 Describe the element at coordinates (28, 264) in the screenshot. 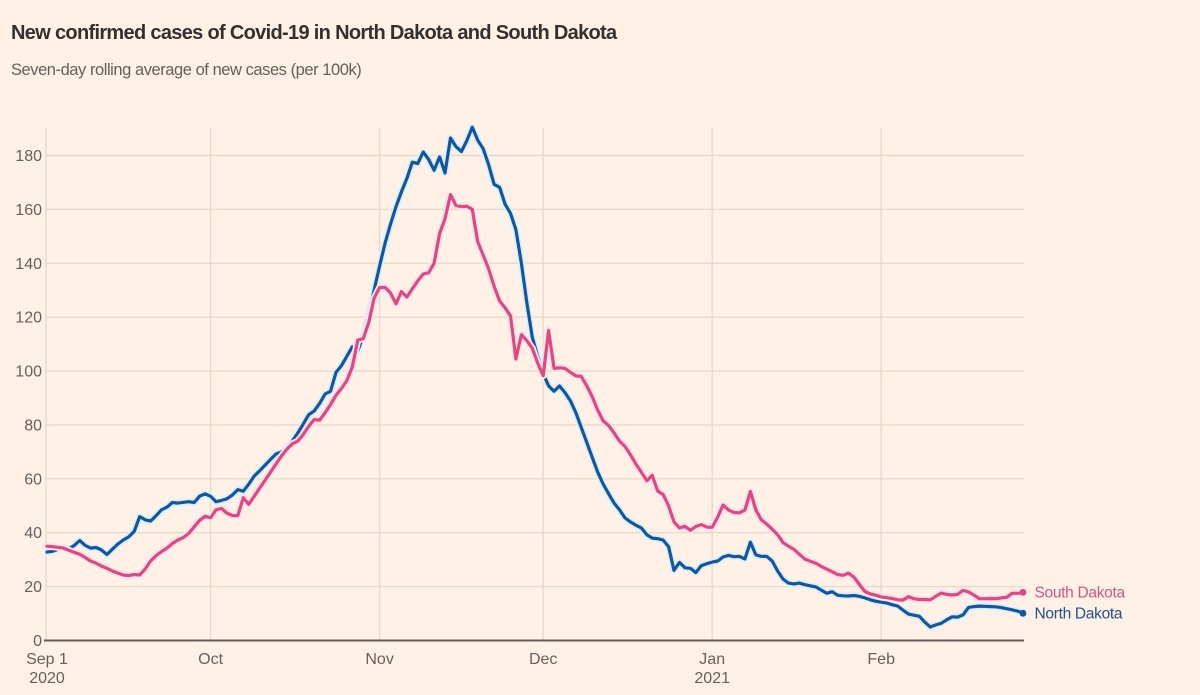

I see `svg-text: 140` at that location.